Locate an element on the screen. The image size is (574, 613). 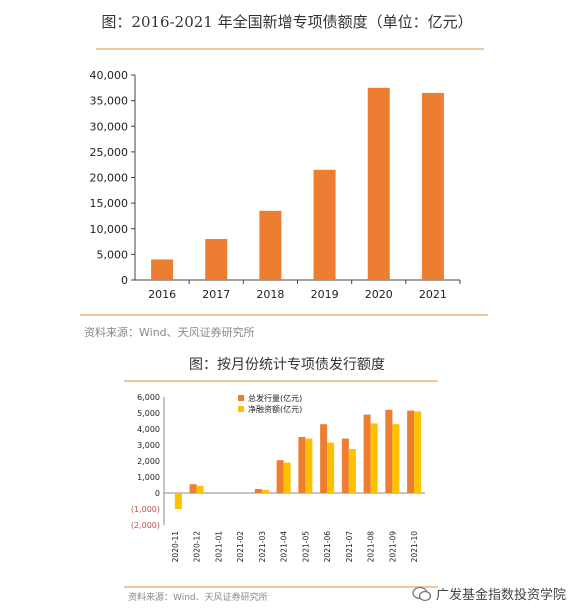
chart2-y-tick-label: 6,000 is located at coordinates (148, 397).